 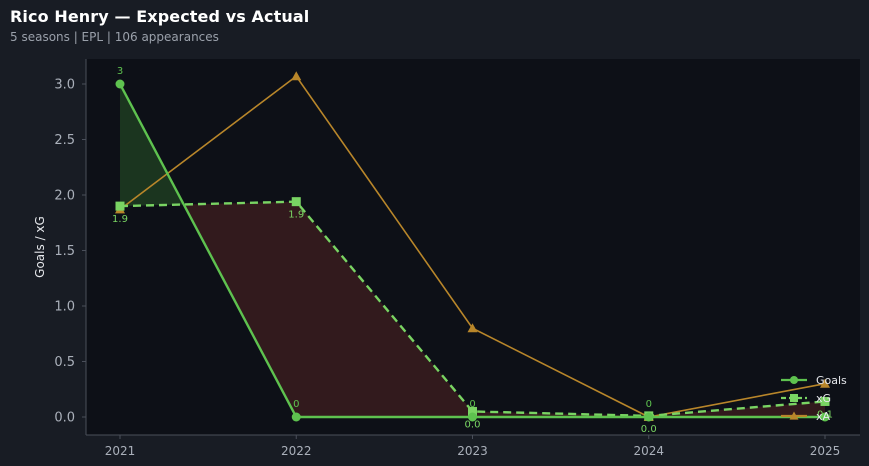 I want to click on legend-label: xG, so click(x=823, y=398).